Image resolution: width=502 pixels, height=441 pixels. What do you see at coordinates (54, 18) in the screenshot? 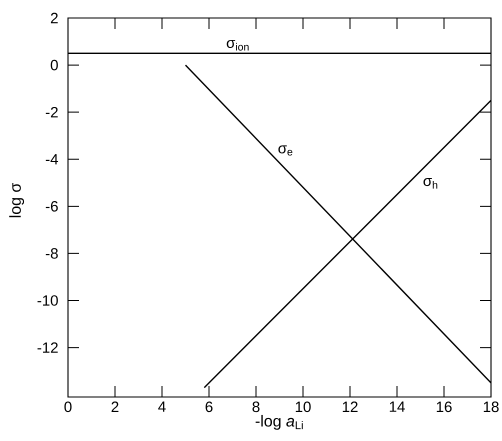
I see `y-tick-label: 2` at bounding box center [54, 18].